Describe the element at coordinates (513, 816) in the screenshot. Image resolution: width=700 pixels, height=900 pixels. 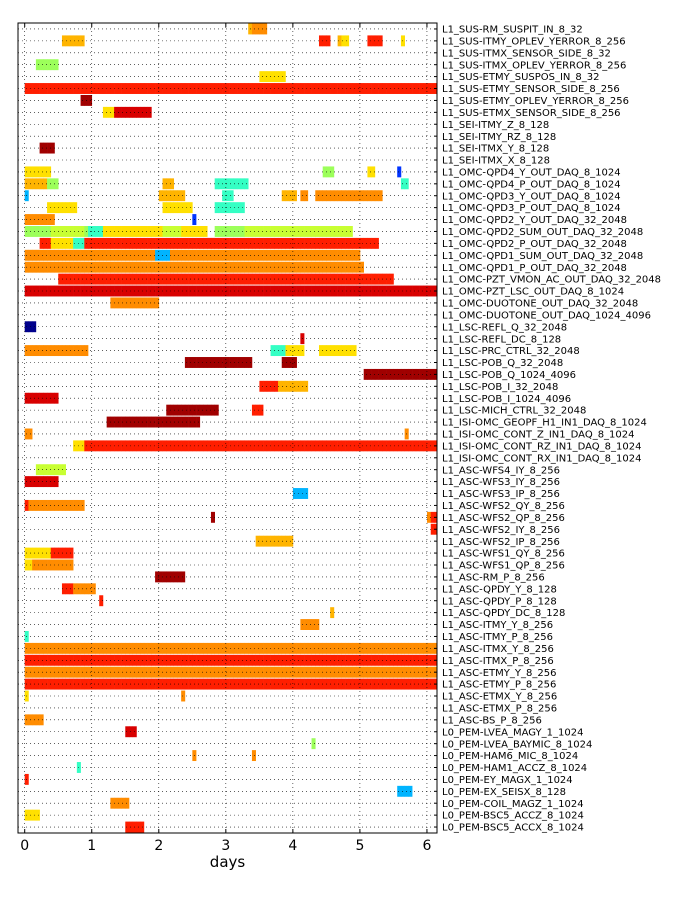
I see `channel-label: L0_PEM-BSC5_ACCZ_8_1024` at that location.